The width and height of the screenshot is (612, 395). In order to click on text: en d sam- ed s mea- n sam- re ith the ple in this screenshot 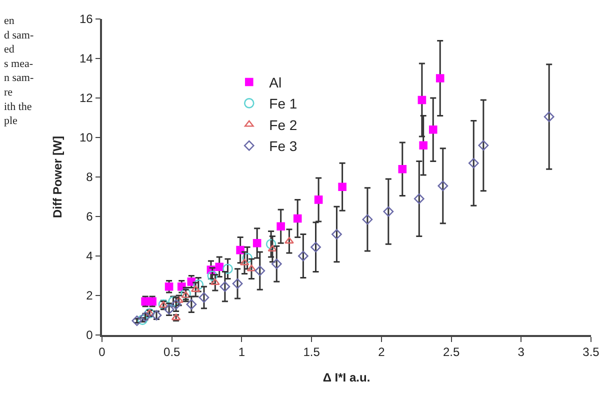, I will do `click(19, 71)`.